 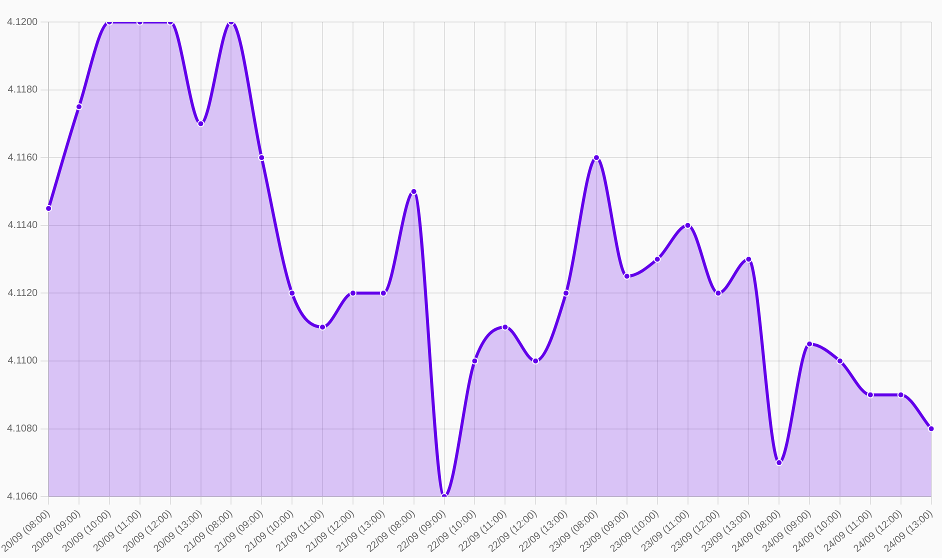 I want to click on y-tick-label: 4.1100, so click(x=23, y=361).